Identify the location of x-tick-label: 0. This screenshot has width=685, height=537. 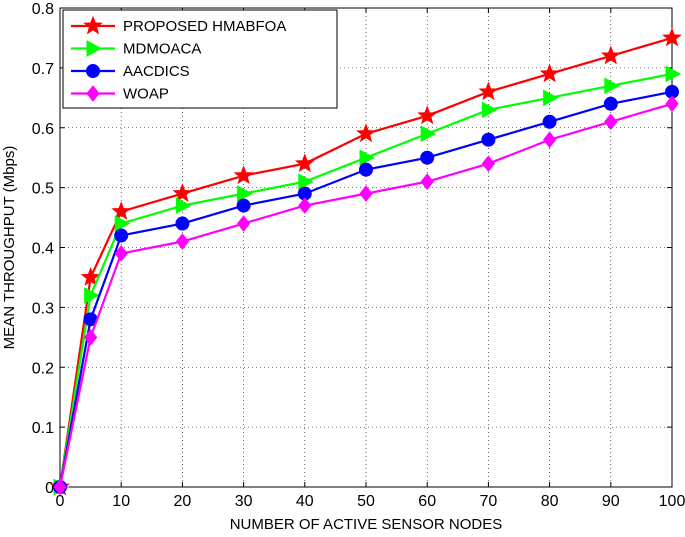
(60, 501).